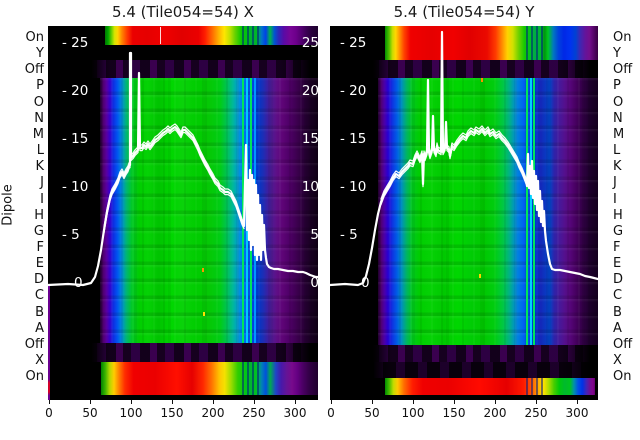 Image resolution: width=640 pixels, height=440 pixels. I want to click on row-off-top-x, so click(183, 69).